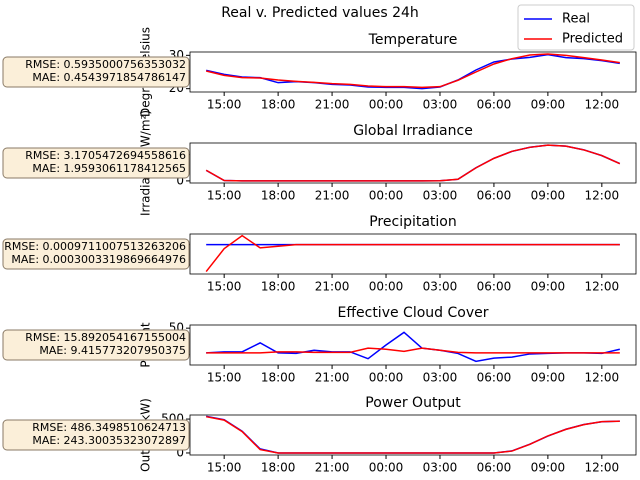 This screenshot has height=480, width=640. What do you see at coordinates (105, 337) in the screenshot?
I see `metrics-text: RMSE: 15.892054167155004` at bounding box center [105, 337].